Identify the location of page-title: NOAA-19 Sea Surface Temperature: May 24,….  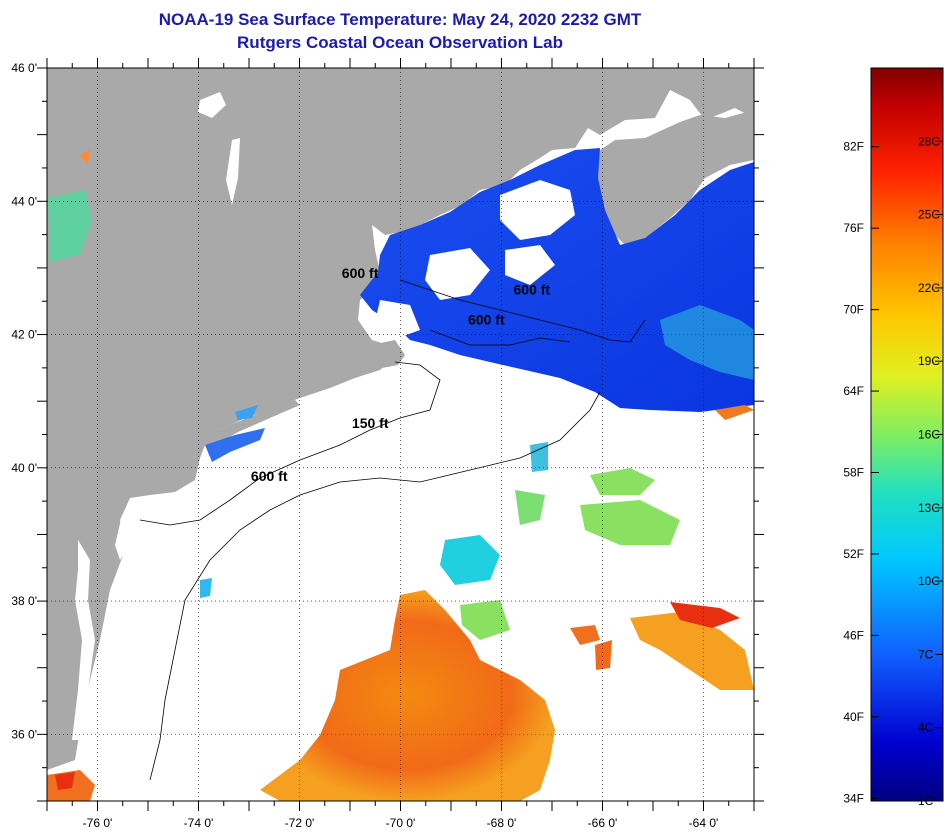
(400, 19).